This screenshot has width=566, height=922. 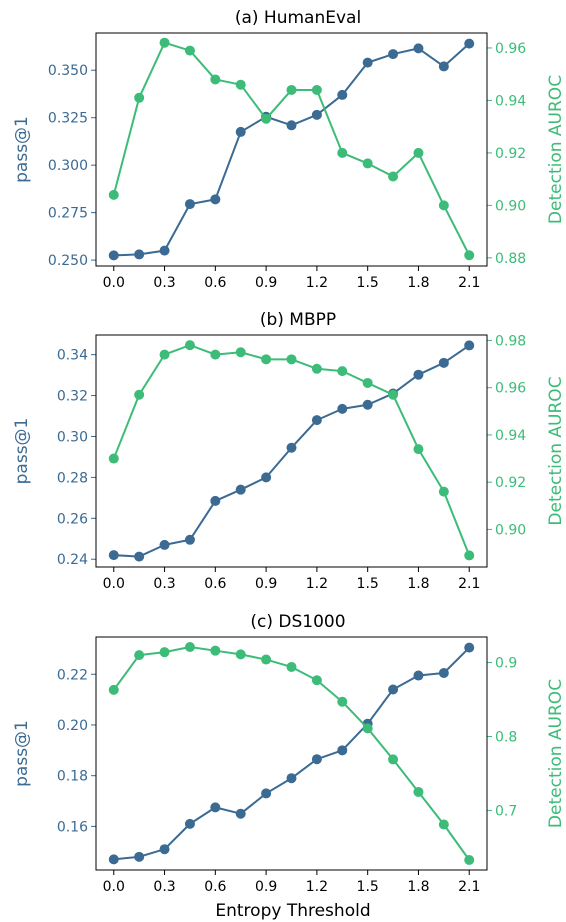 I want to click on chart-c-left-tick-label: 0.16, so click(x=72, y=827).